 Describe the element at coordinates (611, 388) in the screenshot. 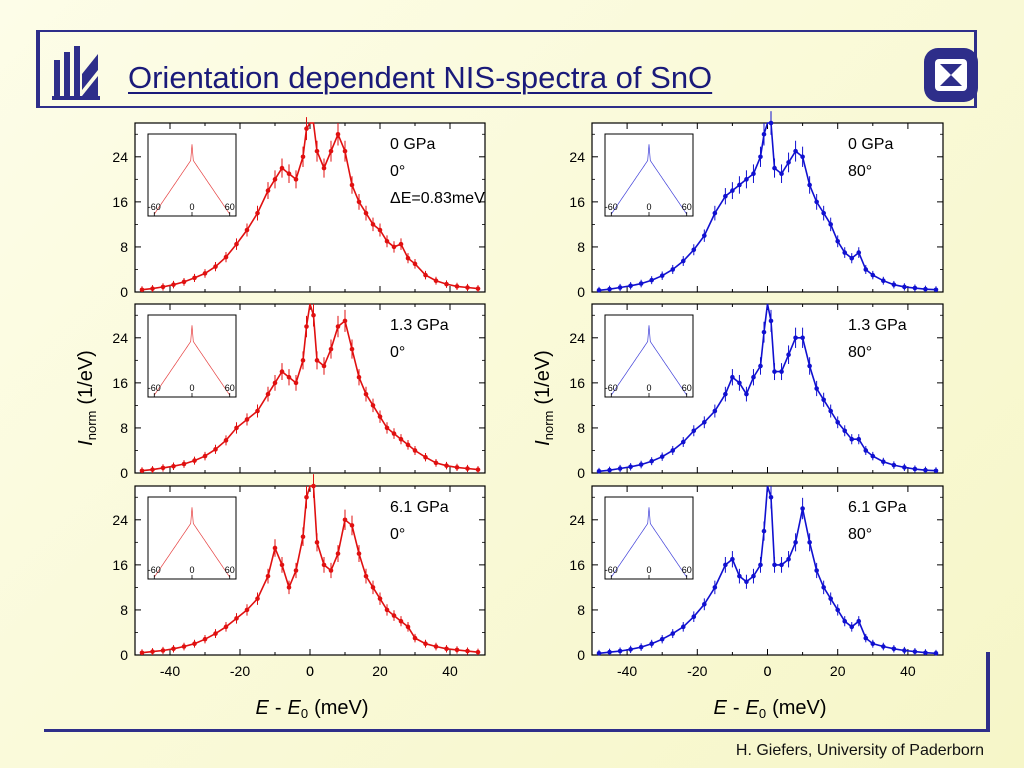

I see `inset-tick-label: -60` at that location.